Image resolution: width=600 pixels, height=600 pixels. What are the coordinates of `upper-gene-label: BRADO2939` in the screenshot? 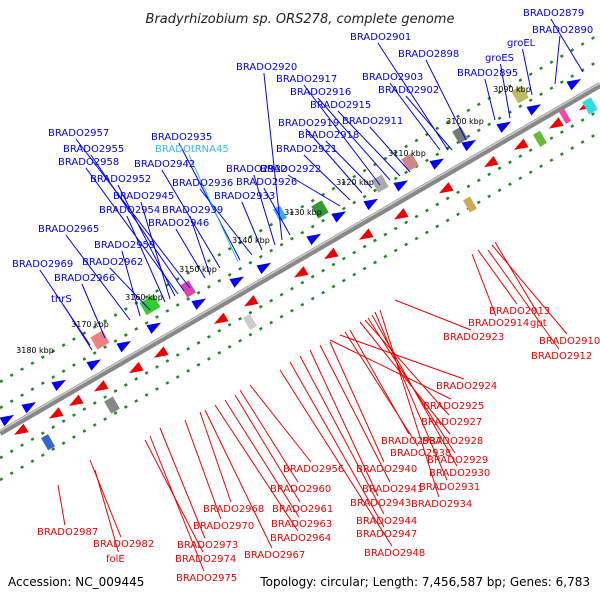 It's located at (192, 210).